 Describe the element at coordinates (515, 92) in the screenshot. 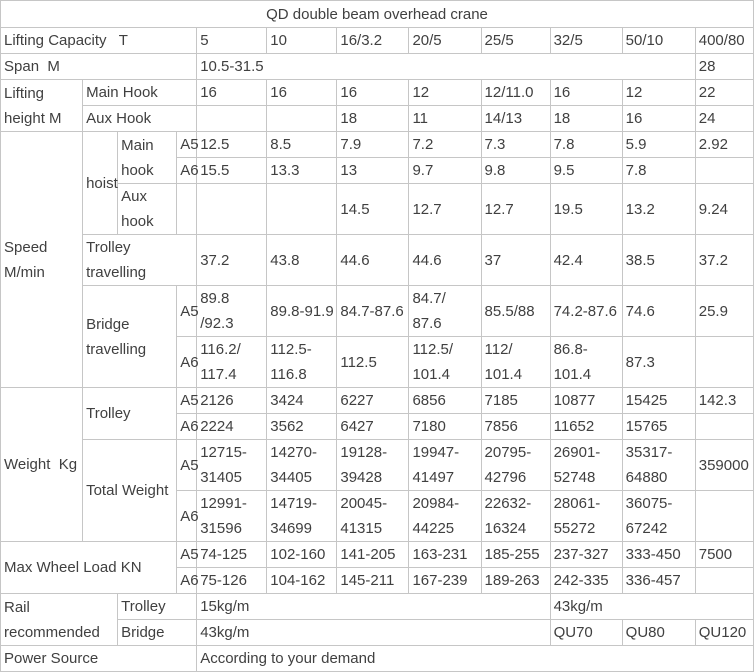

I see `value-cell: 12/11.0` at that location.